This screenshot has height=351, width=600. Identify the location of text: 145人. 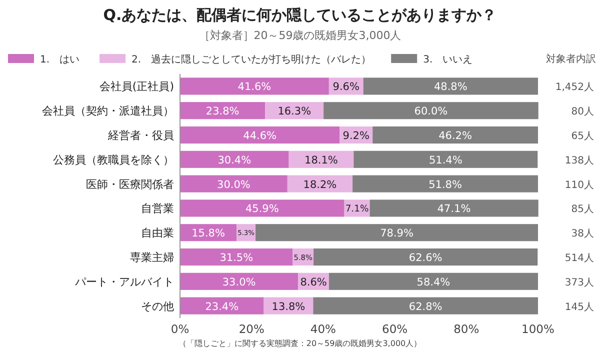
(579, 307).